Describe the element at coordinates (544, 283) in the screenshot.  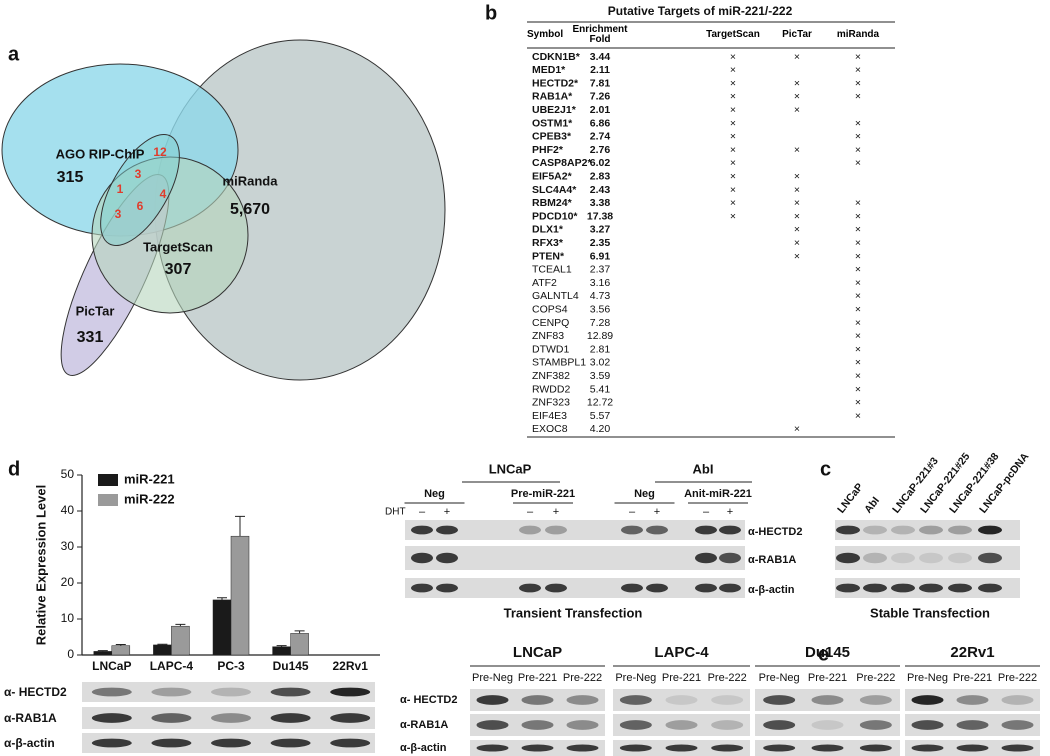
I see `table-cell: ATF2` at that location.